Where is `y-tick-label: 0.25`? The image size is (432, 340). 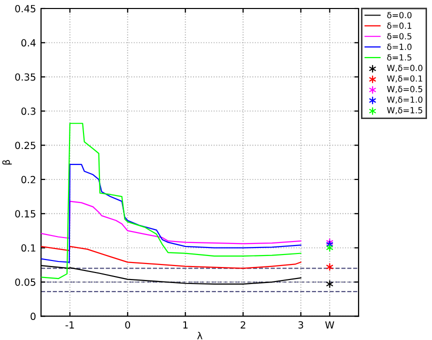 y-tick-label: 0.25 is located at coordinates (25, 146).